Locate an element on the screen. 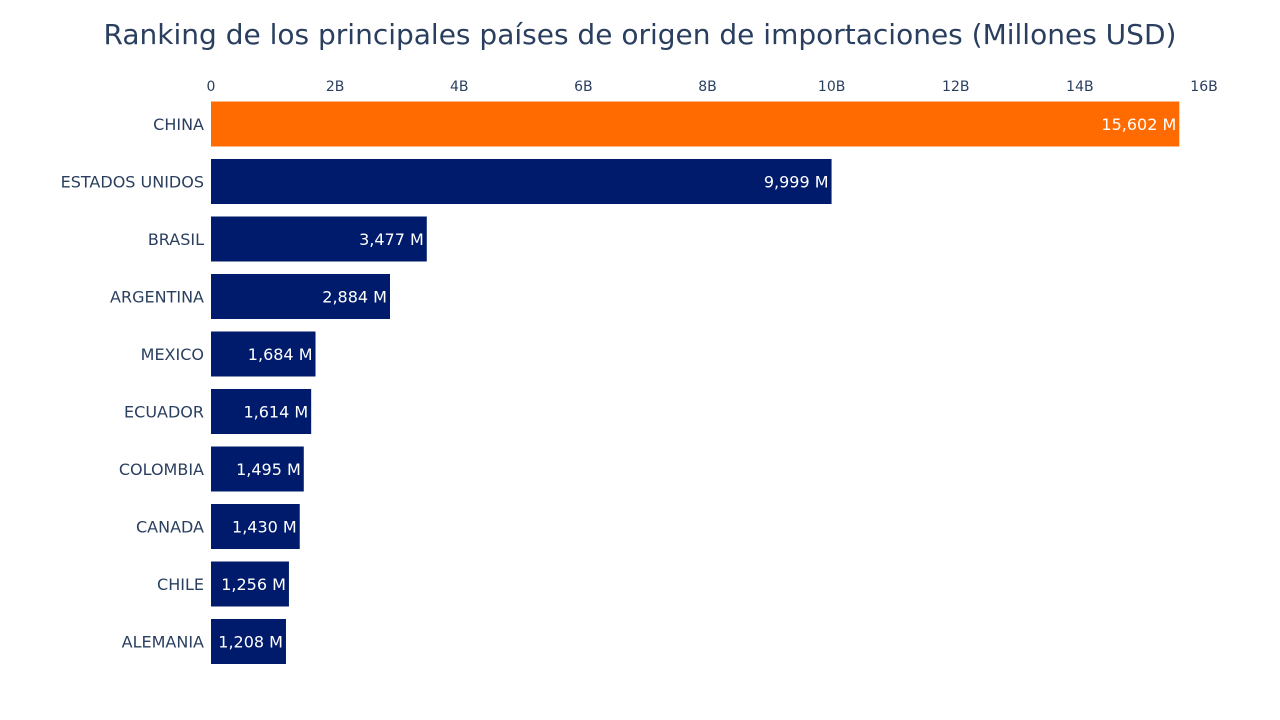 This screenshot has height=720, width=1280. bar-value-label: 15,602 M is located at coordinates (1138, 124).